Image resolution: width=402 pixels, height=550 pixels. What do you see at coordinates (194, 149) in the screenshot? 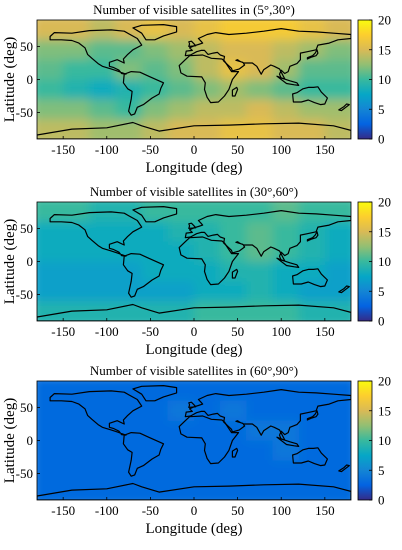
I see `x-tick-label: 0` at bounding box center [194, 149].